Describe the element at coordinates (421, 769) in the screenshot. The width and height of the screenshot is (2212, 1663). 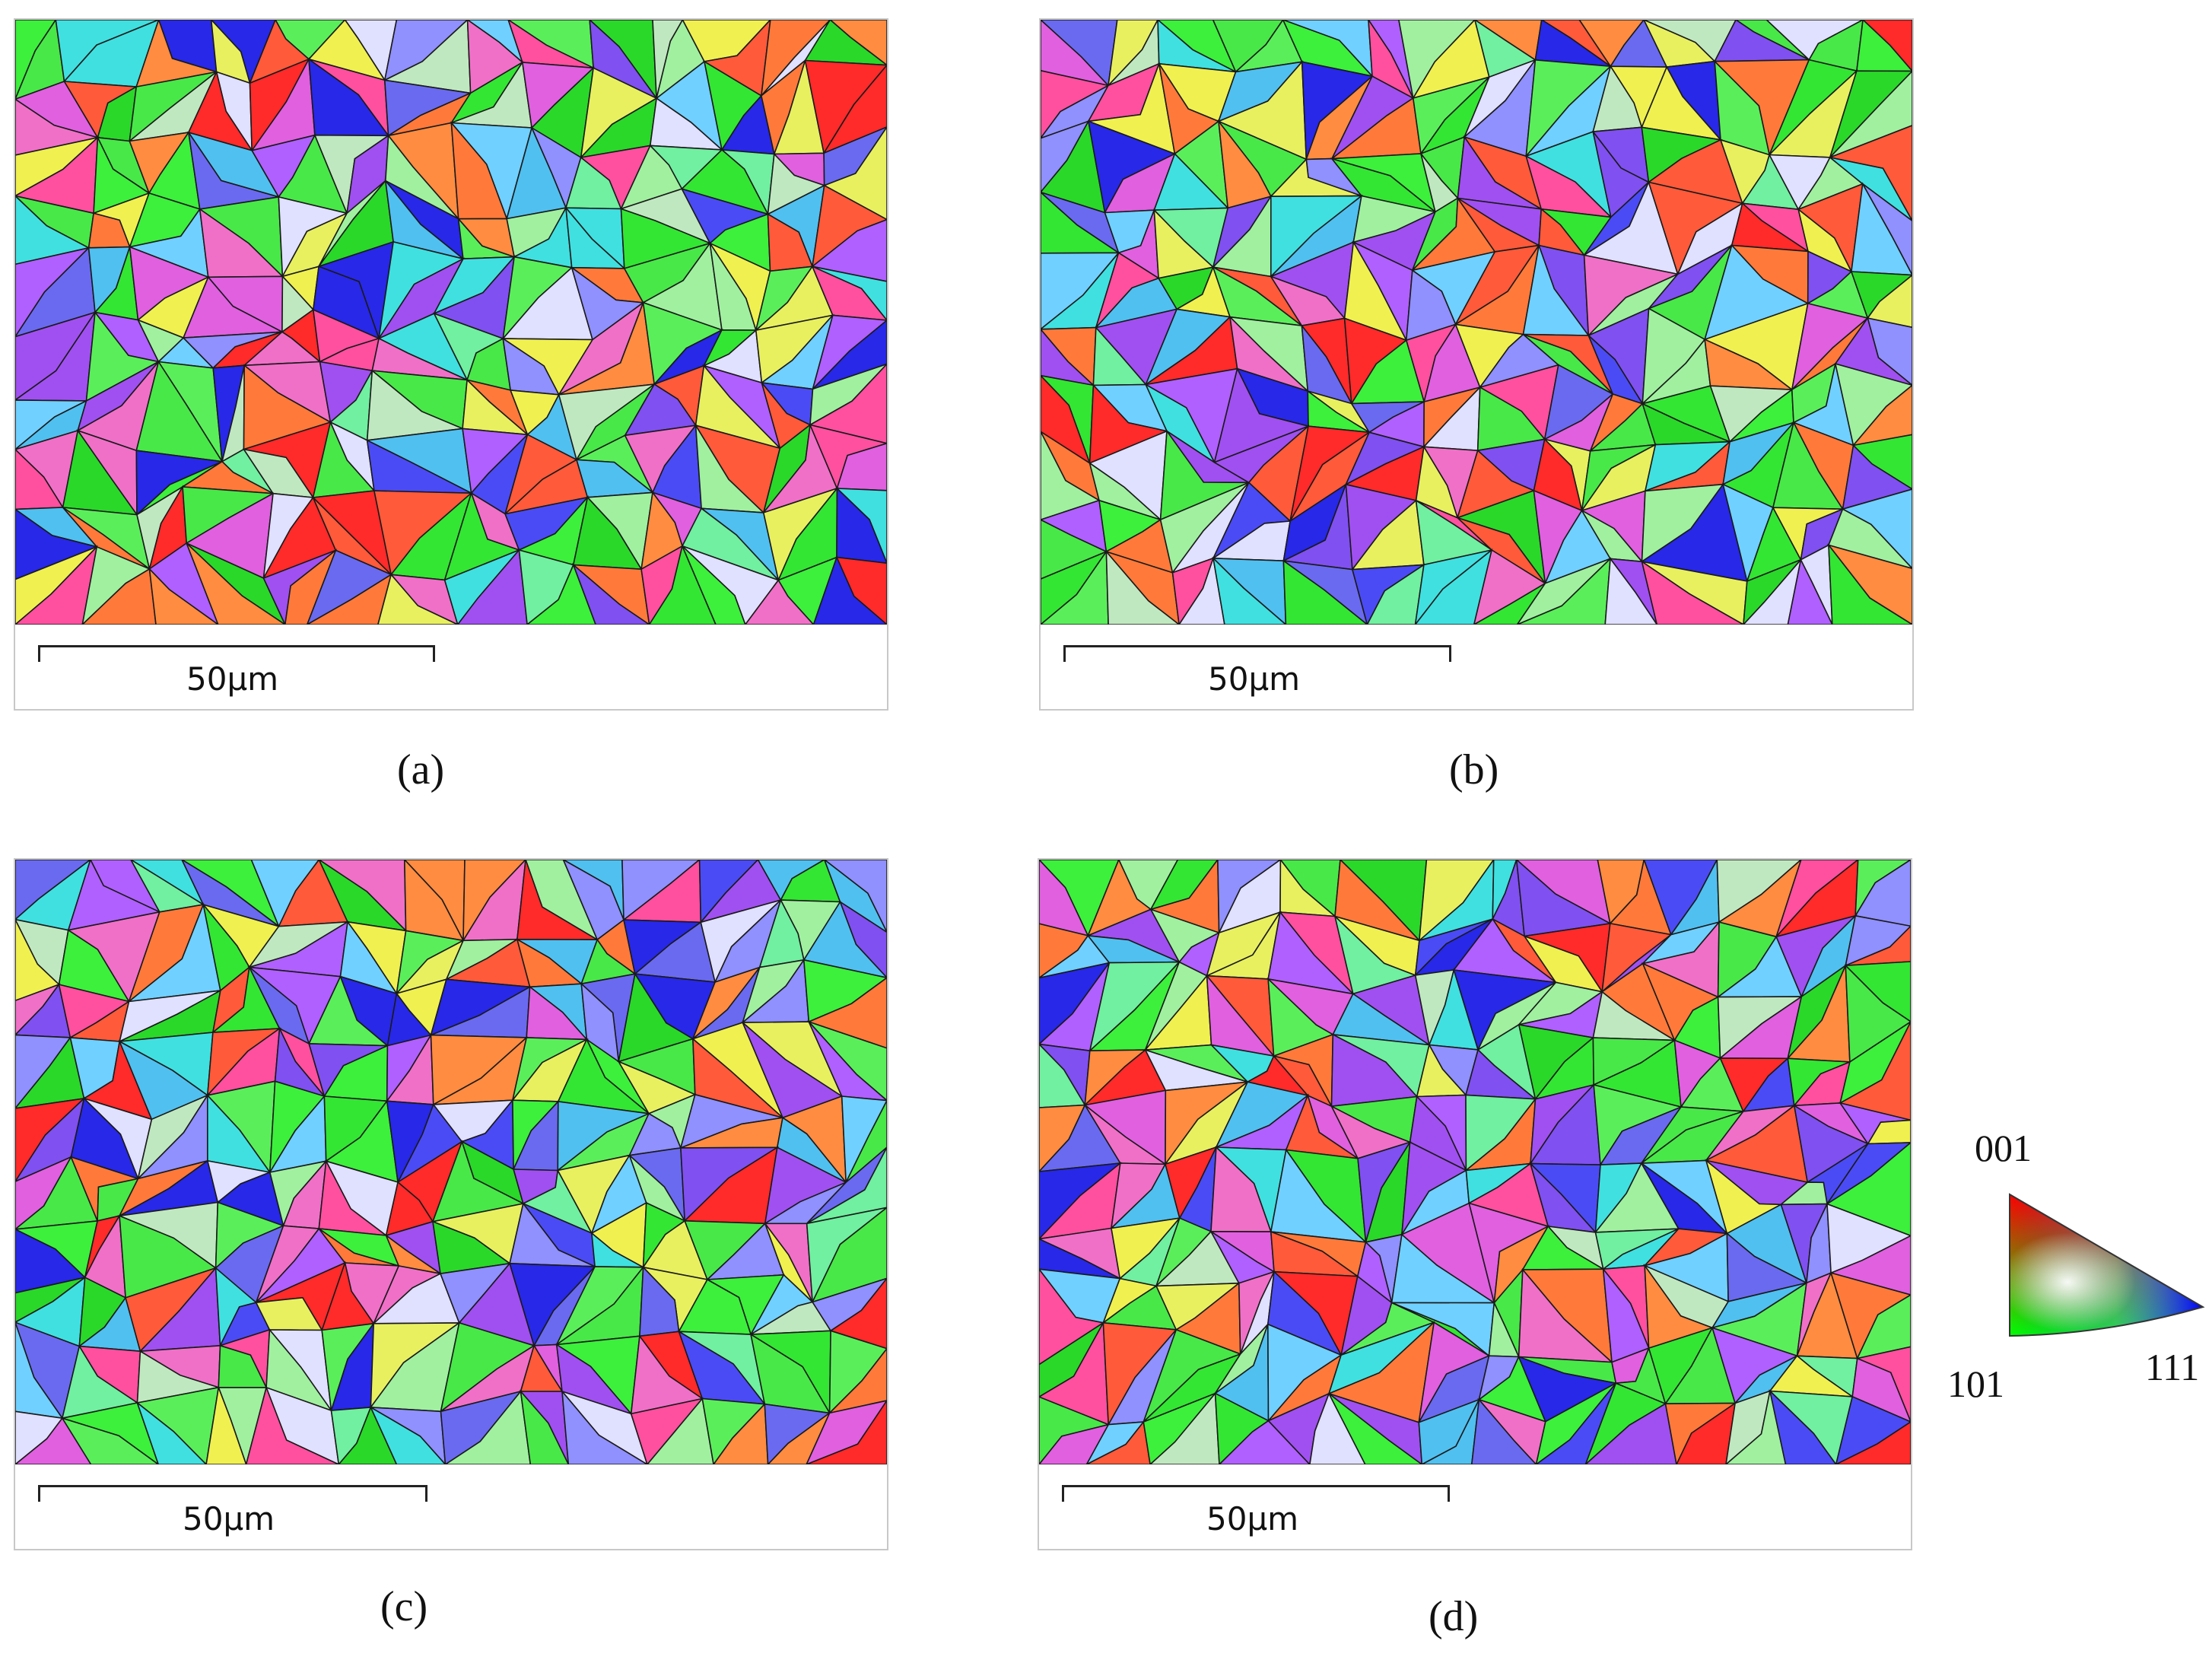
I see `panel-caption-a: (a)` at that location.